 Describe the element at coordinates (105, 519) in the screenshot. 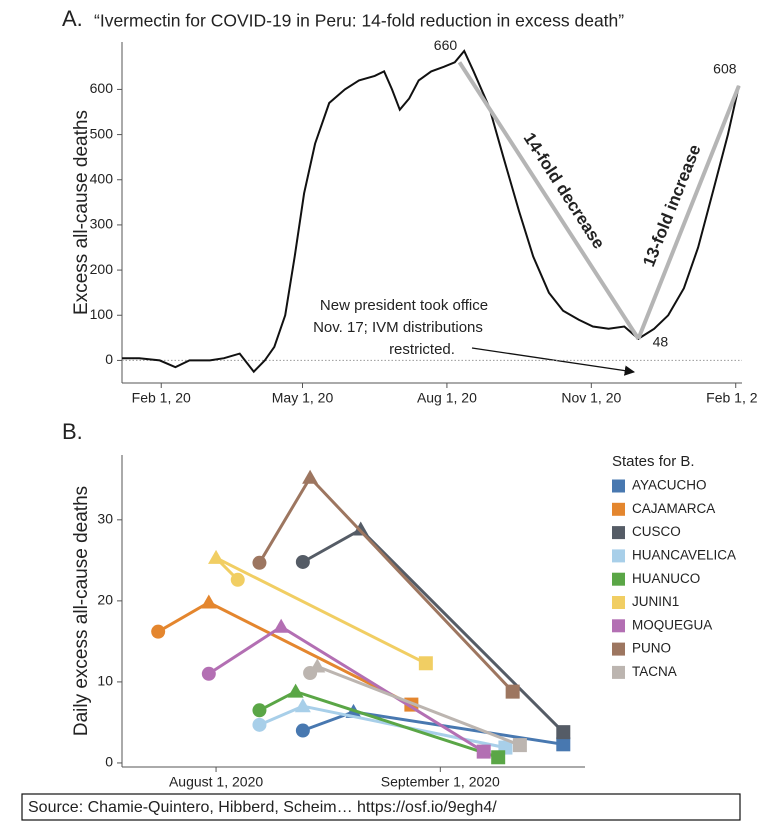

I see `y-tick-label: 30` at that location.